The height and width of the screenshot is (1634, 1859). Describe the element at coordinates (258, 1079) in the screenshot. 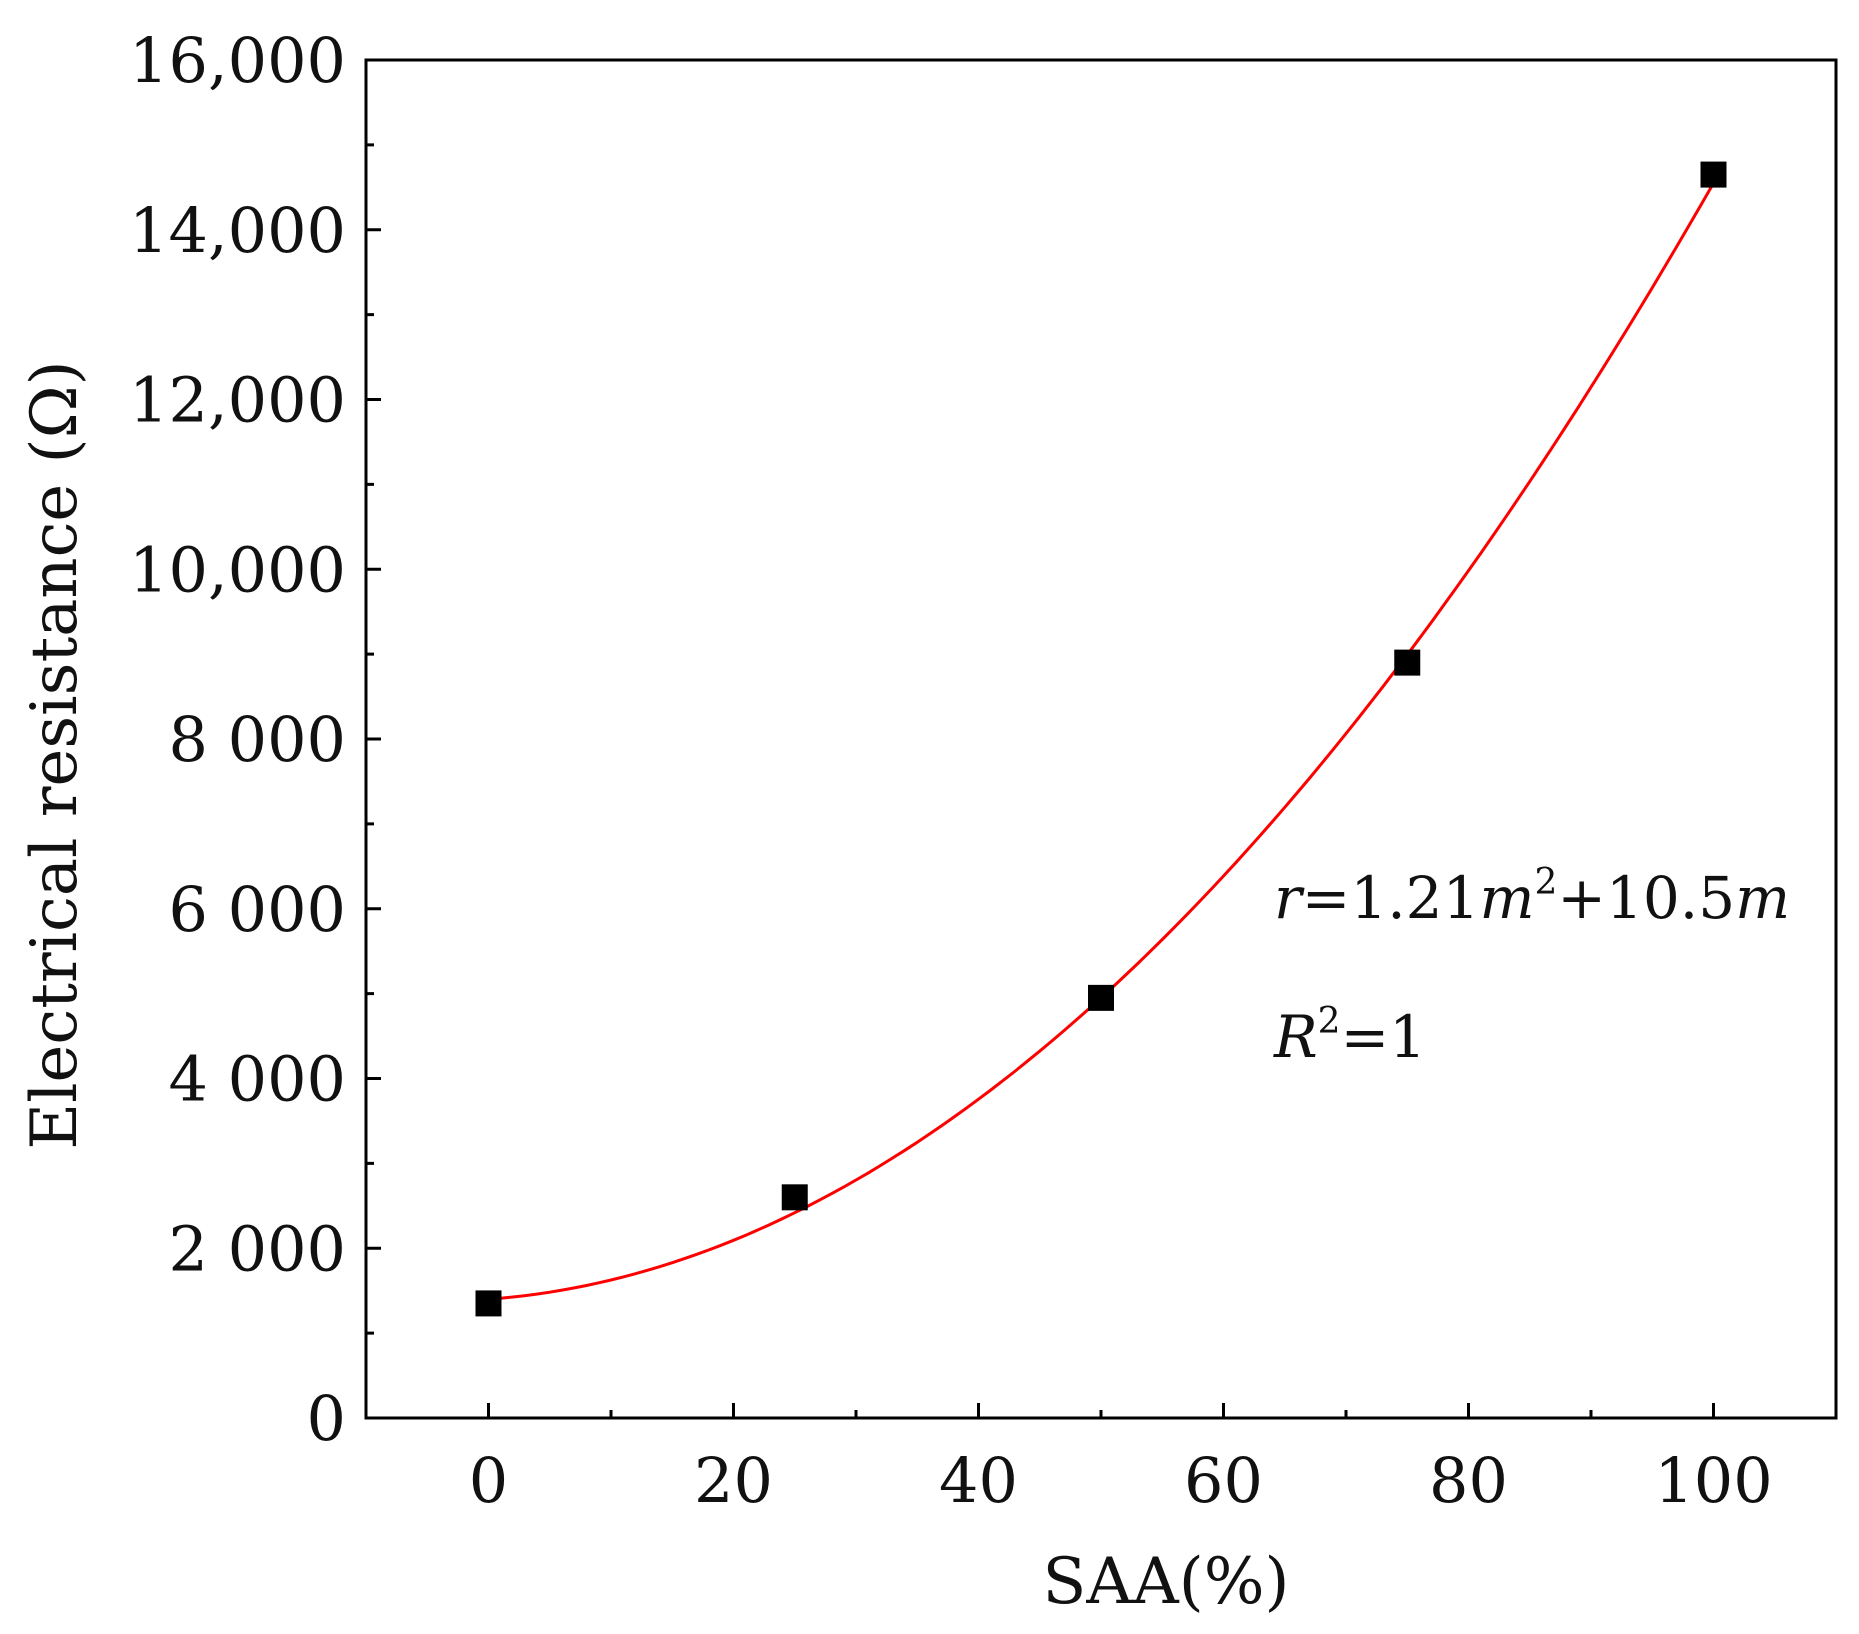

I see `y-tick-label: 4 000` at that location.